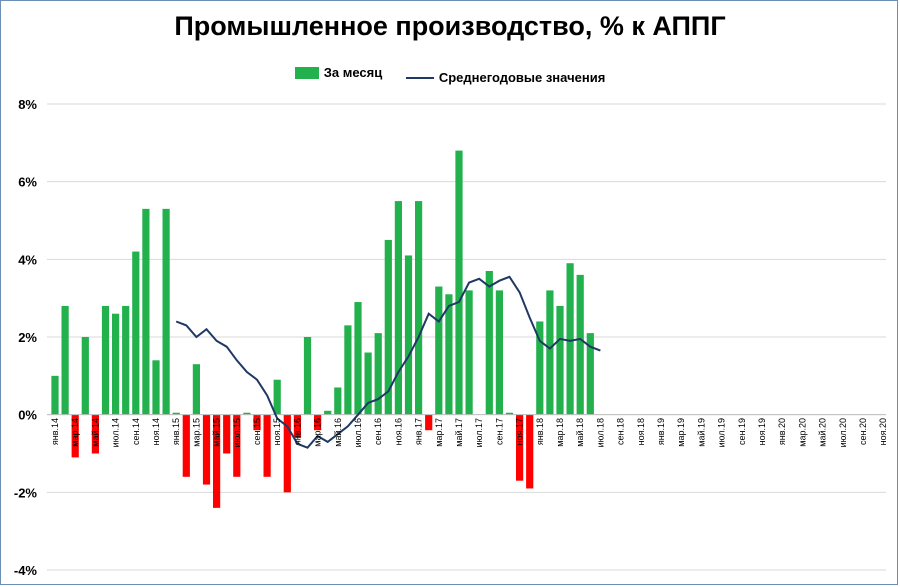 This screenshot has width=900, height=587. What do you see at coordinates (439, 432) in the screenshot?
I see `x-tick-label: мар.17` at bounding box center [439, 432].